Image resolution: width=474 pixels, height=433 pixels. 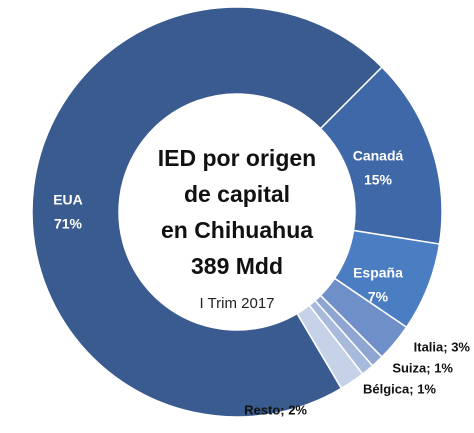 What do you see at coordinates (237, 194) in the screenshot?
I see `chart-title: de capital` at bounding box center [237, 194].